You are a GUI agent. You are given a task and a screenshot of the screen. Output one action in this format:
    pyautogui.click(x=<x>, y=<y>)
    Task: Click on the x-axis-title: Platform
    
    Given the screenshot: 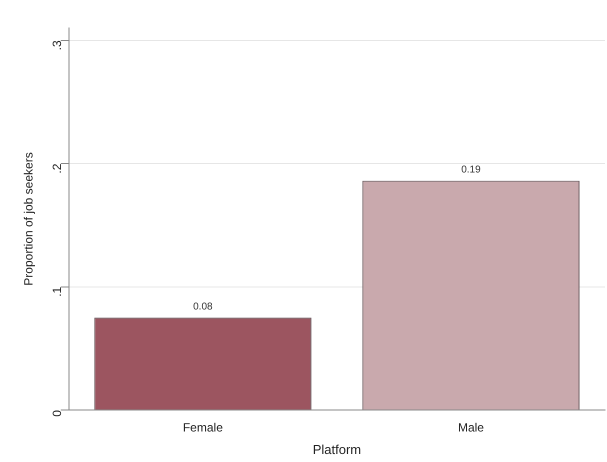 What is the action you would take?
    pyautogui.click(x=337, y=449)
    